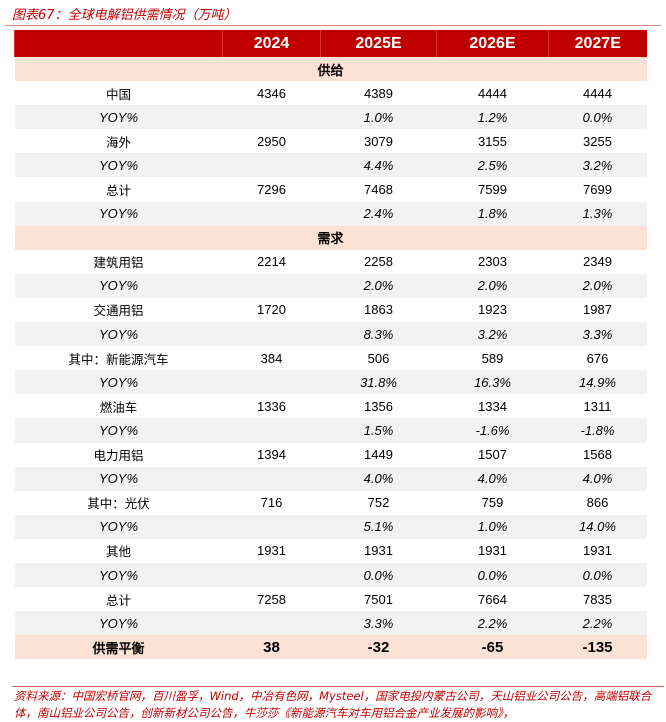 Image resolution: width=666 pixels, height=722 pixels. What do you see at coordinates (330, 43) in the screenshot?
I see `header-row: 2024 2025E 2026E 2027E` at bounding box center [330, 43].